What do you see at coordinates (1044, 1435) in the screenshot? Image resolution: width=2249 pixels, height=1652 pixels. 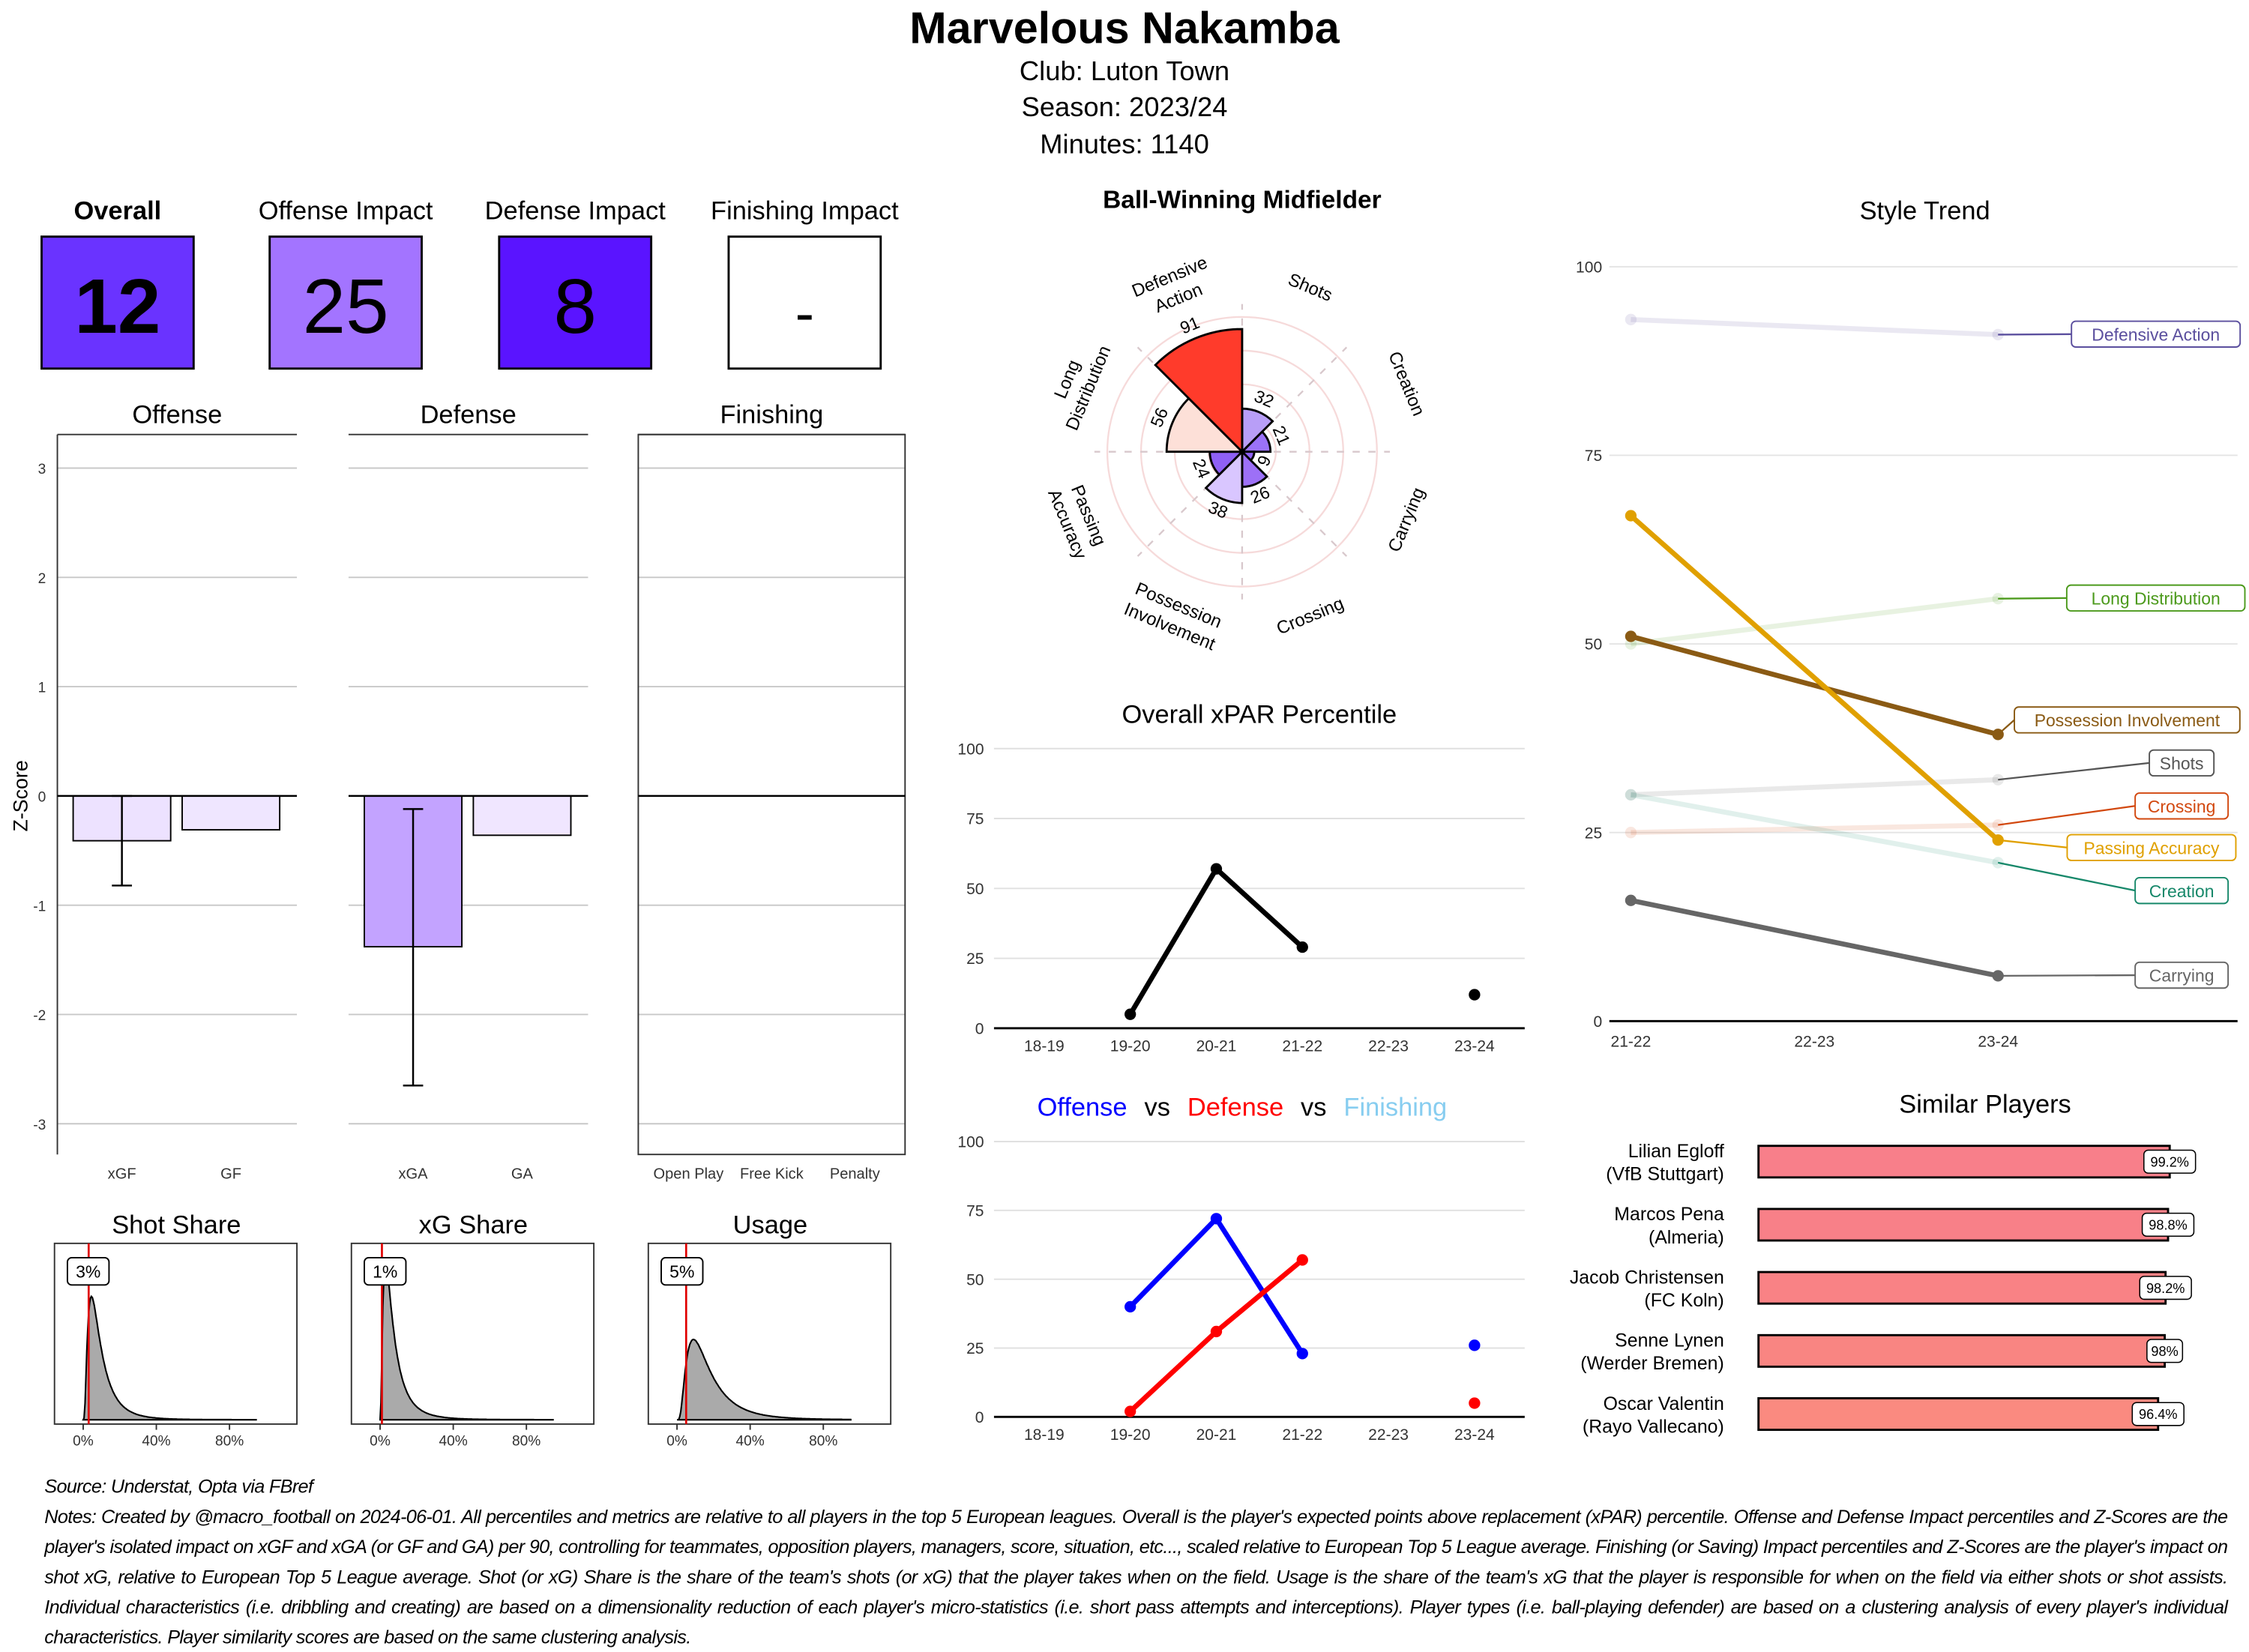 I see `x-tick-label: 18-19` at bounding box center [1044, 1435].